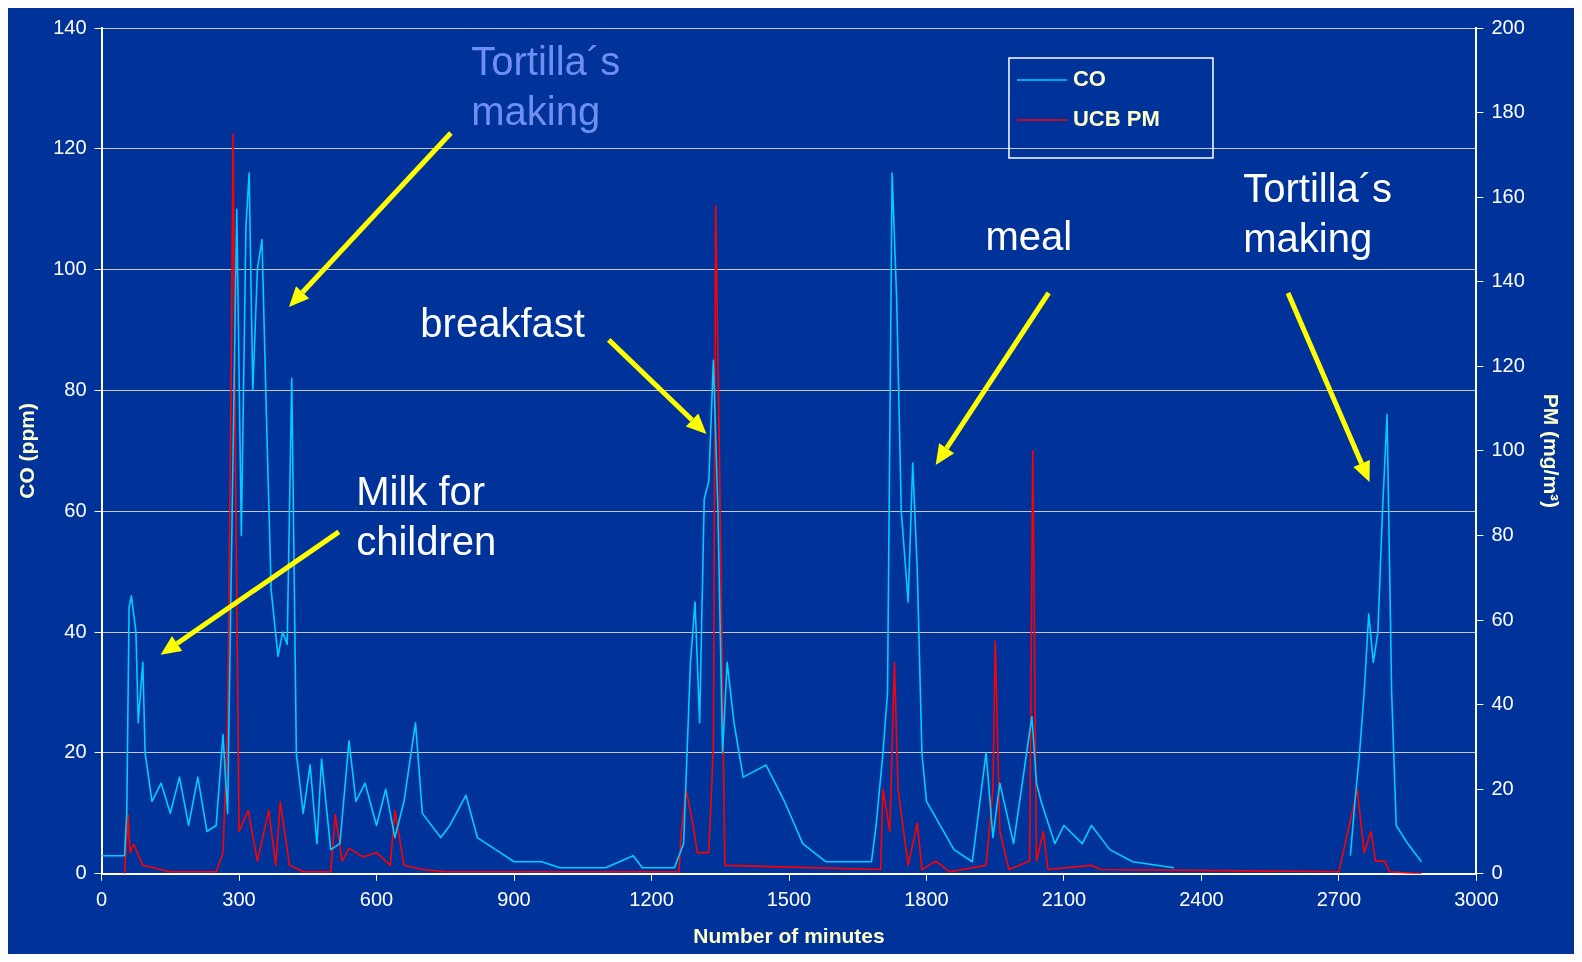 Image resolution: width=1582 pixels, height=962 pixels. Describe the element at coordinates (75, 389) in the screenshot. I see `y-tick-label: 80` at that location.